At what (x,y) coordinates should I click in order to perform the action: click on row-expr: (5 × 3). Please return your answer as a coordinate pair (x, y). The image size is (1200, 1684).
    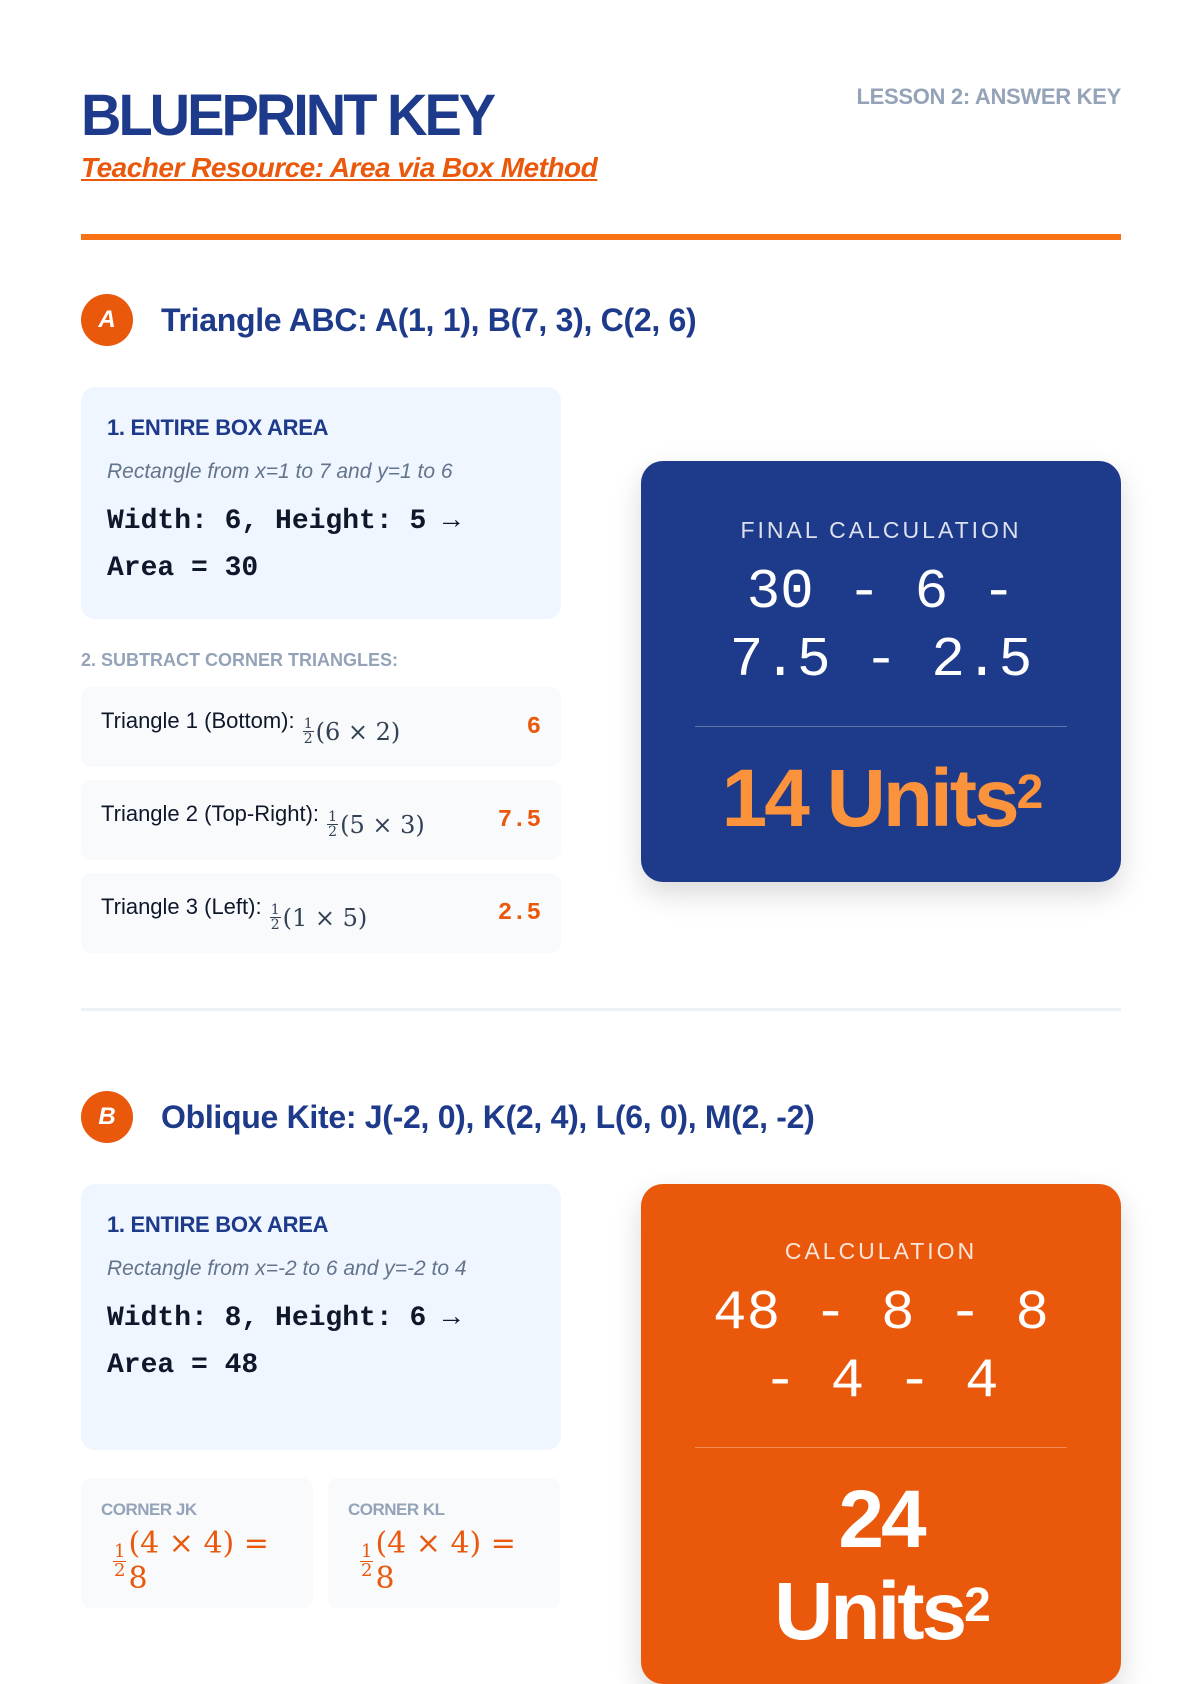
    Looking at the image, I should click on (382, 824).